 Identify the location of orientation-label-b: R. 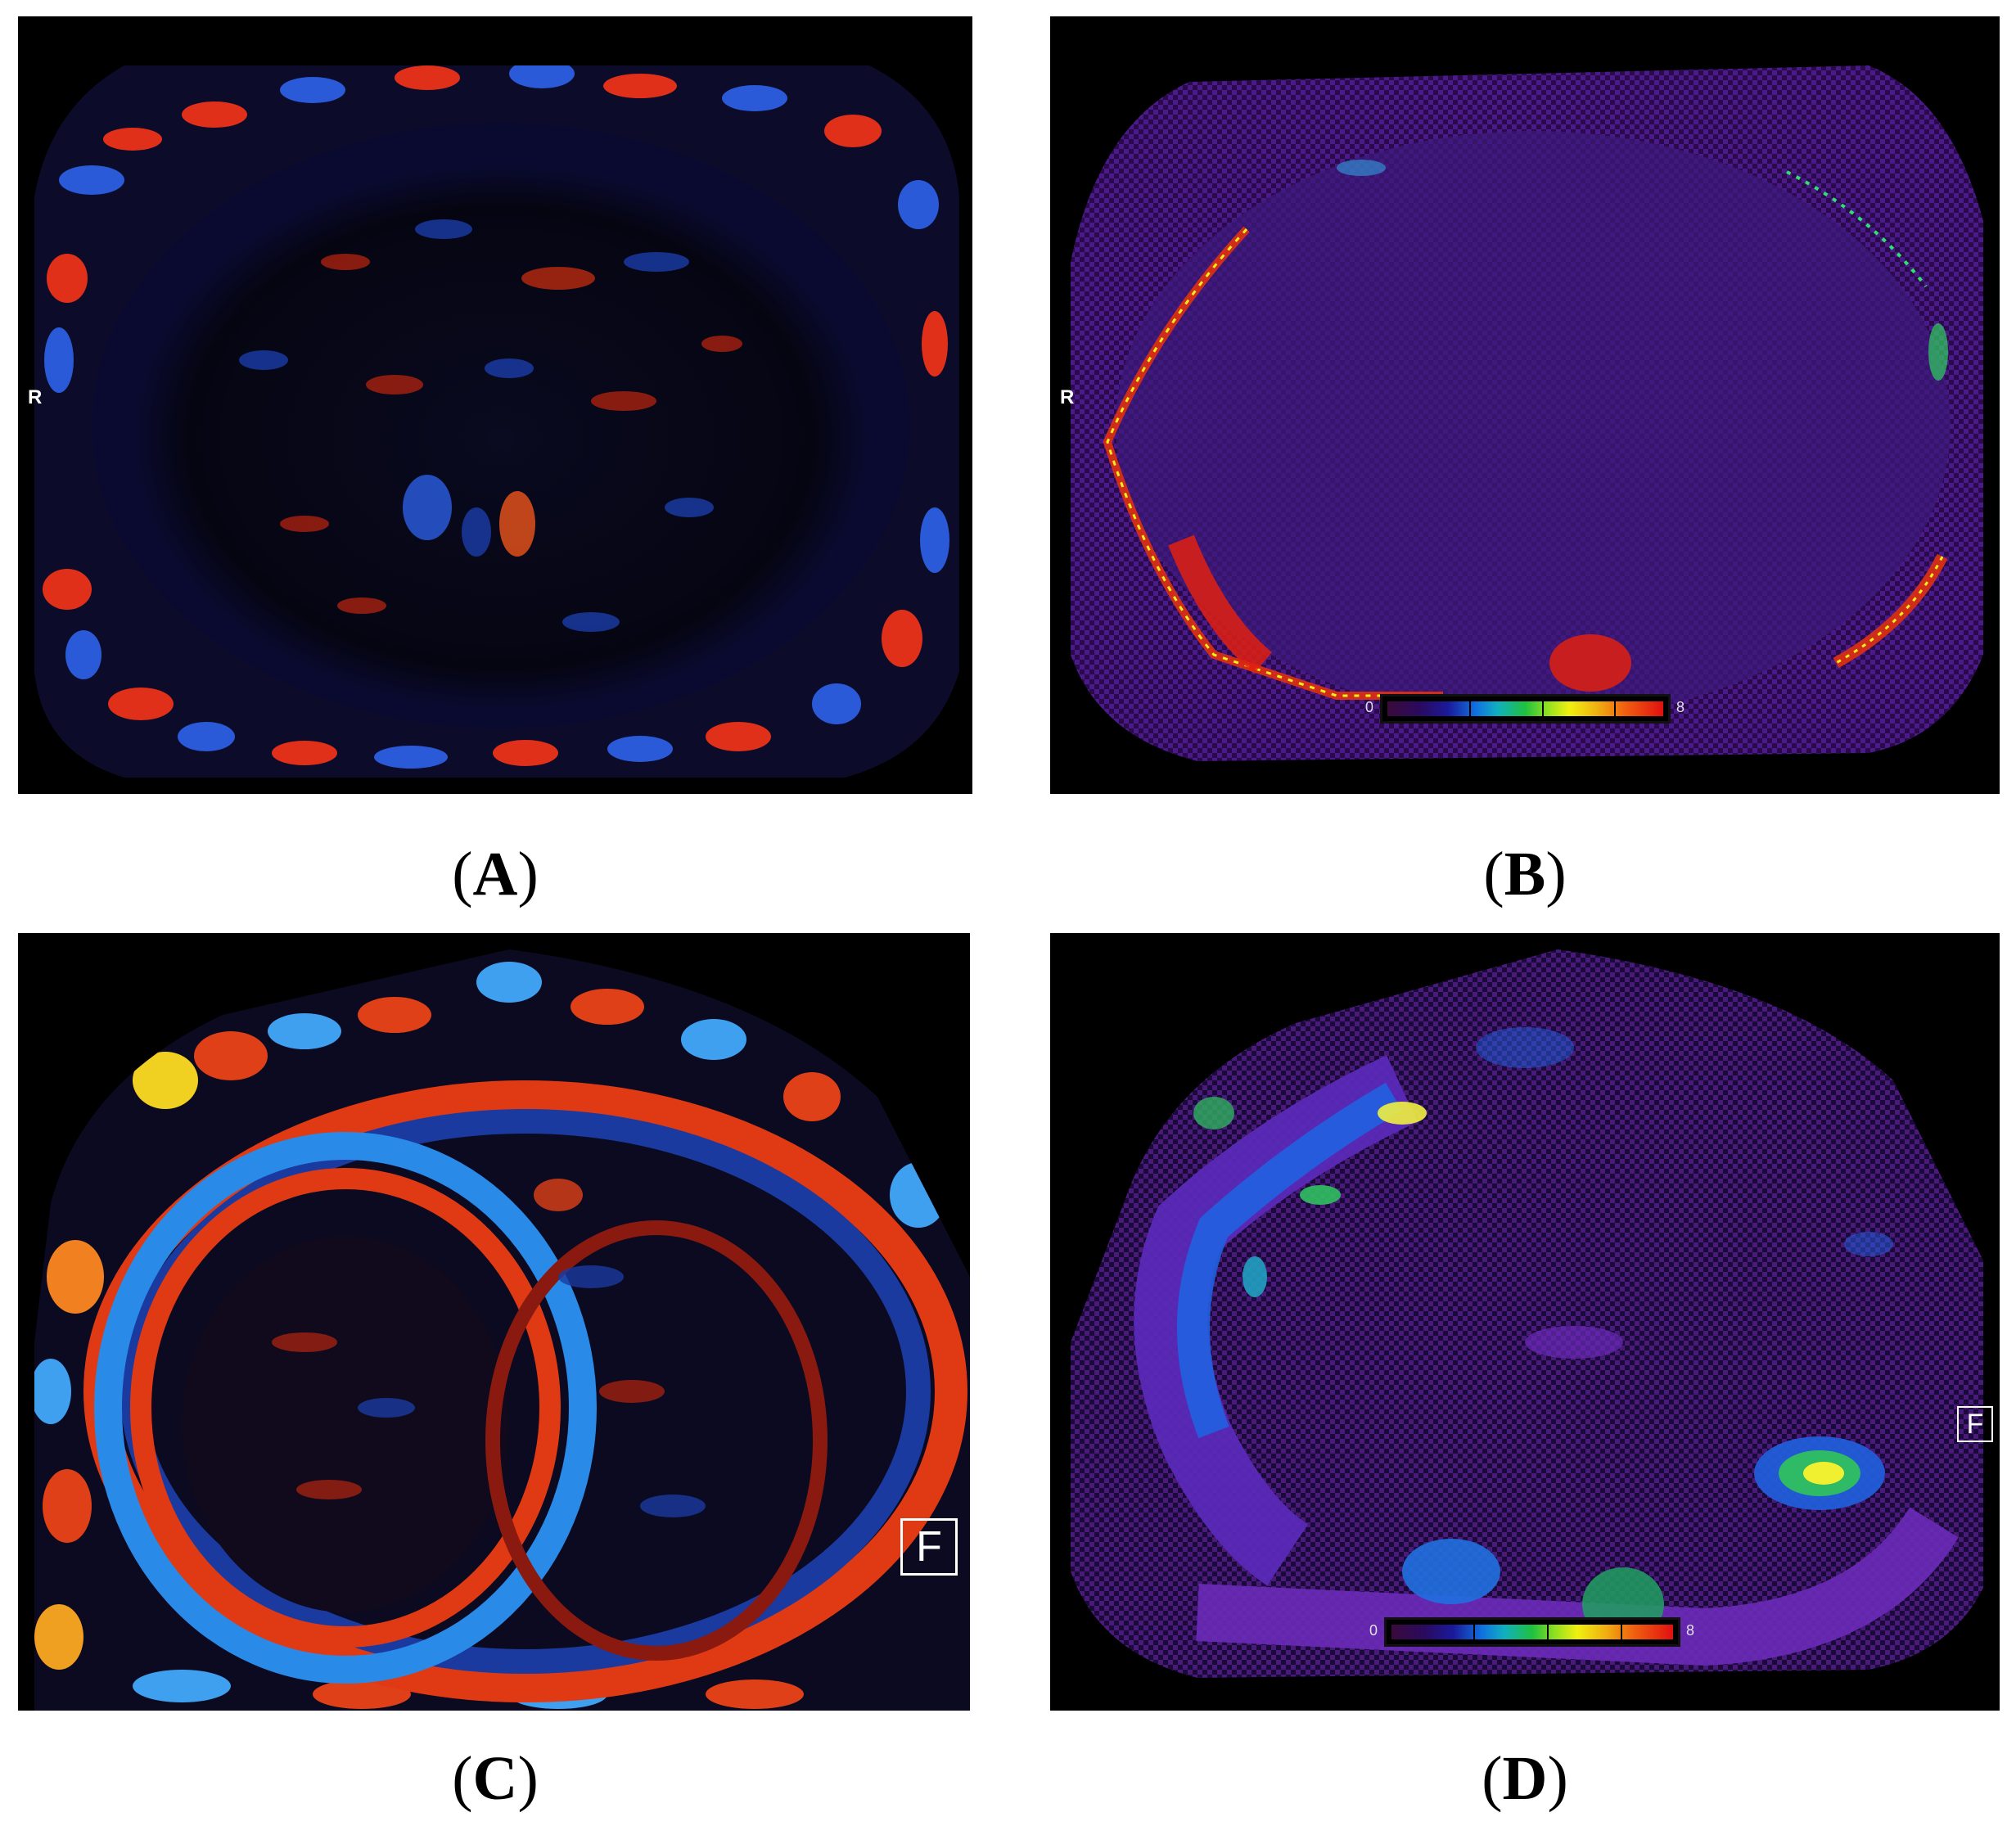
(1067, 397).